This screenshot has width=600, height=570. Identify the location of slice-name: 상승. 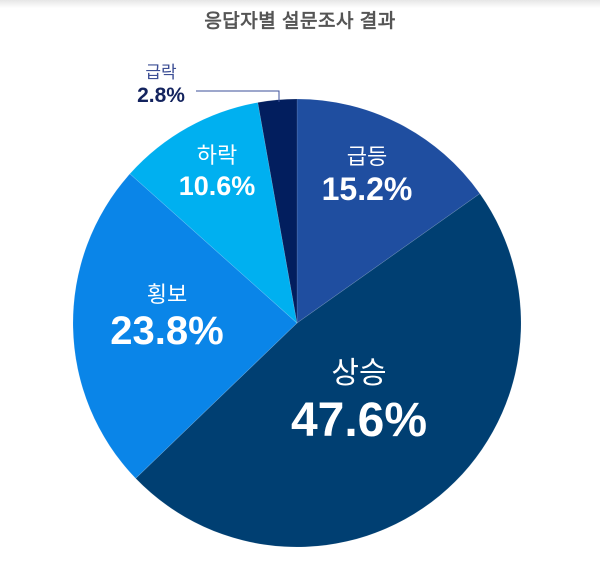
(359, 373).